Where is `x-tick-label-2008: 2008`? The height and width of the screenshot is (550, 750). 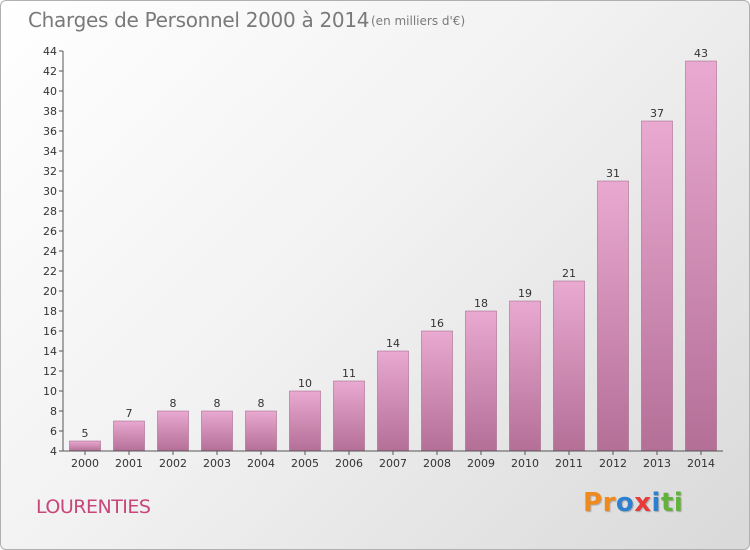
x-tick-label-2008: 2008 is located at coordinates (437, 463).